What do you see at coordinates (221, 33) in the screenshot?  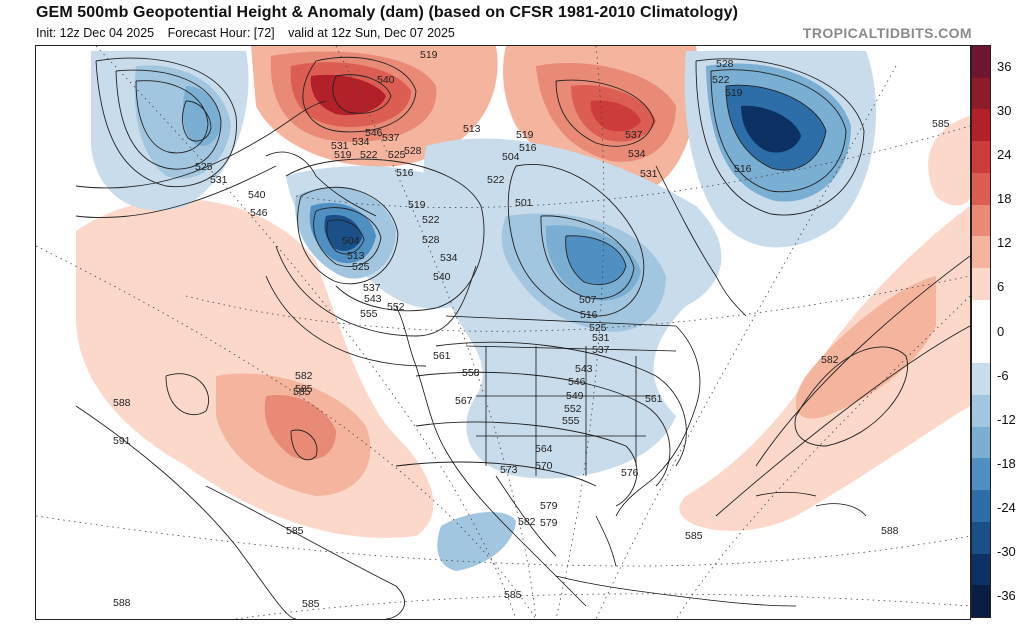 I see `forecast-hour: Forecast Hour: [72]` at bounding box center [221, 33].